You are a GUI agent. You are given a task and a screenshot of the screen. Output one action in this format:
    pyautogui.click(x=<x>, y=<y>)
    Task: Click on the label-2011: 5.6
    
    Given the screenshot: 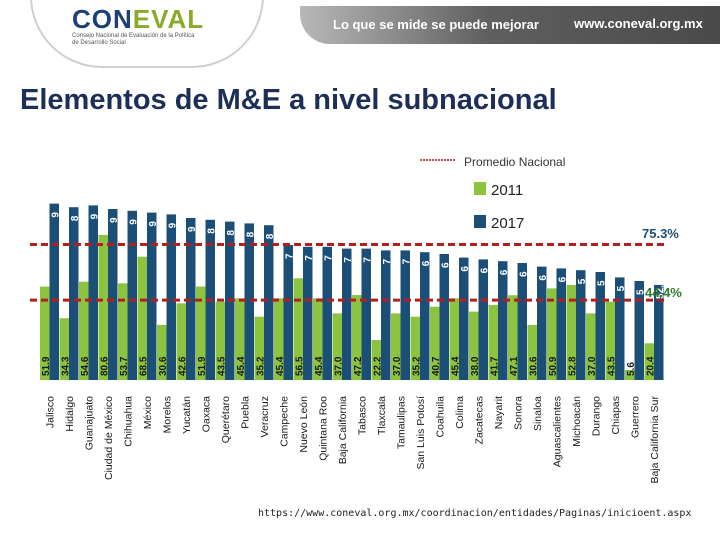 What is the action you would take?
    pyautogui.click(x=631, y=369)
    